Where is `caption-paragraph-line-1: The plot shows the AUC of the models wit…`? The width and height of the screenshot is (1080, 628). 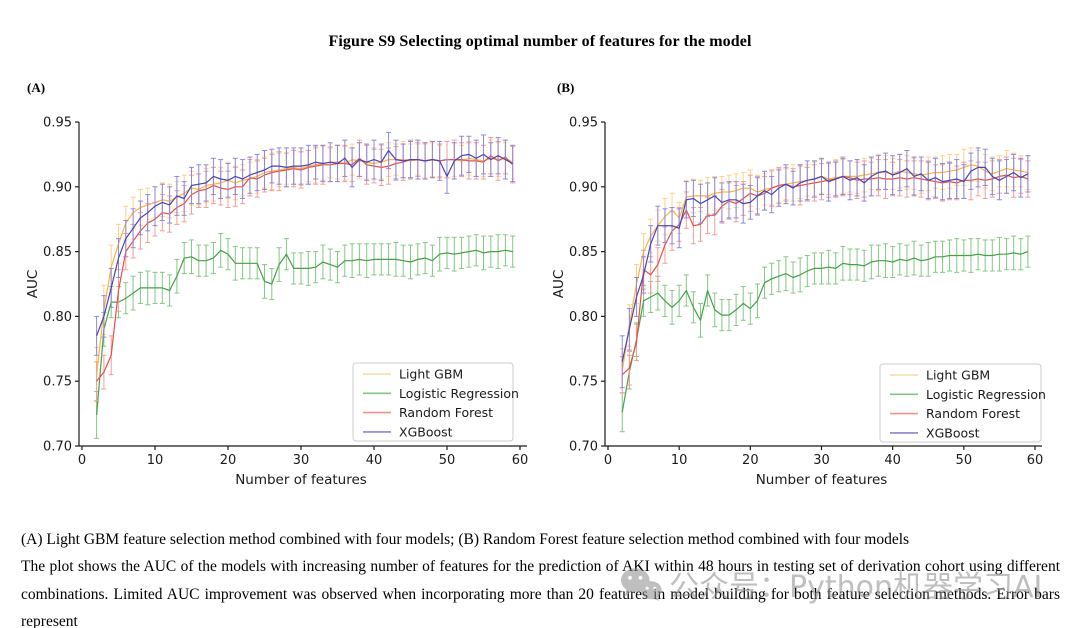
caption-paragraph-line-1: The plot shows the AUC of the models wit… is located at coordinates (540, 567).